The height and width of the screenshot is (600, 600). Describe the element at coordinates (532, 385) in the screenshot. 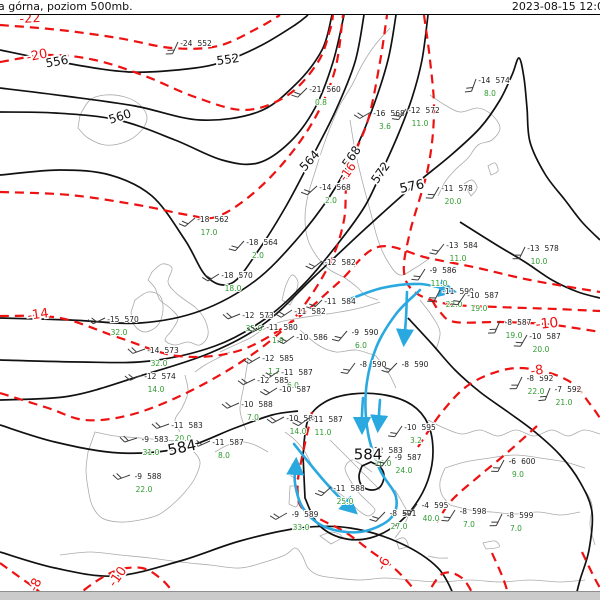

I see `station-plot: -8 592 22.0` at that location.